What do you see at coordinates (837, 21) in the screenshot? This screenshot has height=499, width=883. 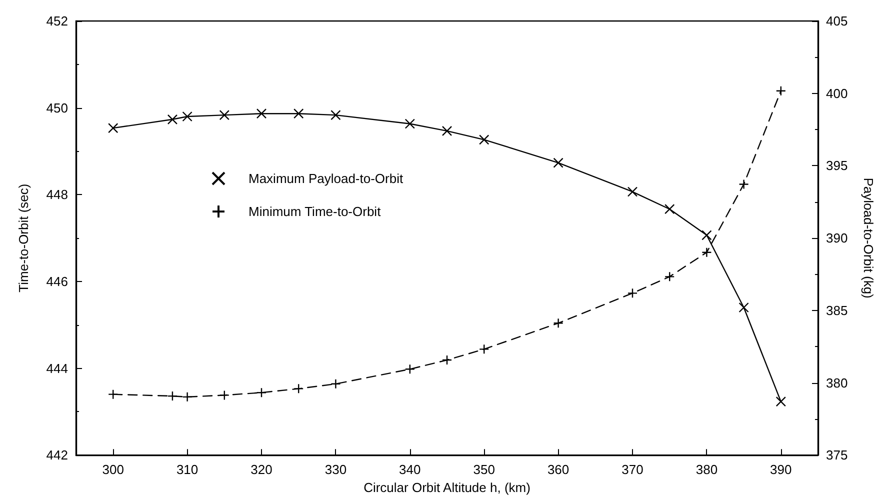 I see `y2-tick-label: 405` at bounding box center [837, 21].